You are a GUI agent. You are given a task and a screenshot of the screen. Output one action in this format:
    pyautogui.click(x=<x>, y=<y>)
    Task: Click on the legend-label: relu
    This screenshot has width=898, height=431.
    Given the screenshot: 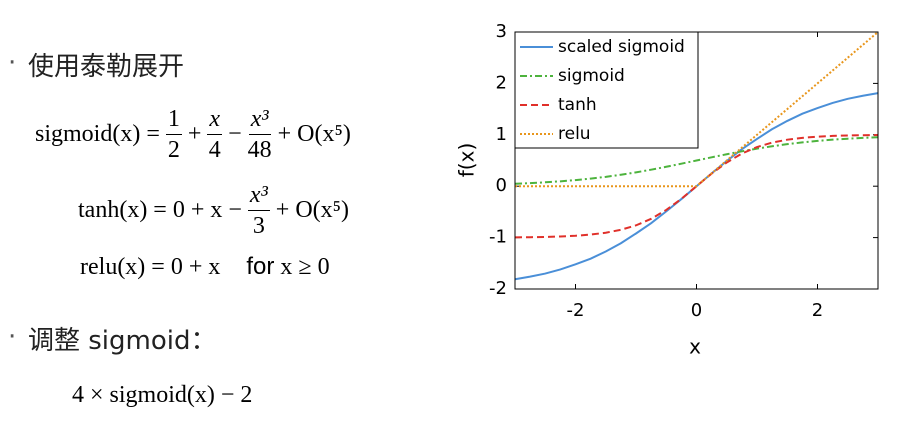 What is the action you would take?
    pyautogui.click(x=574, y=134)
    